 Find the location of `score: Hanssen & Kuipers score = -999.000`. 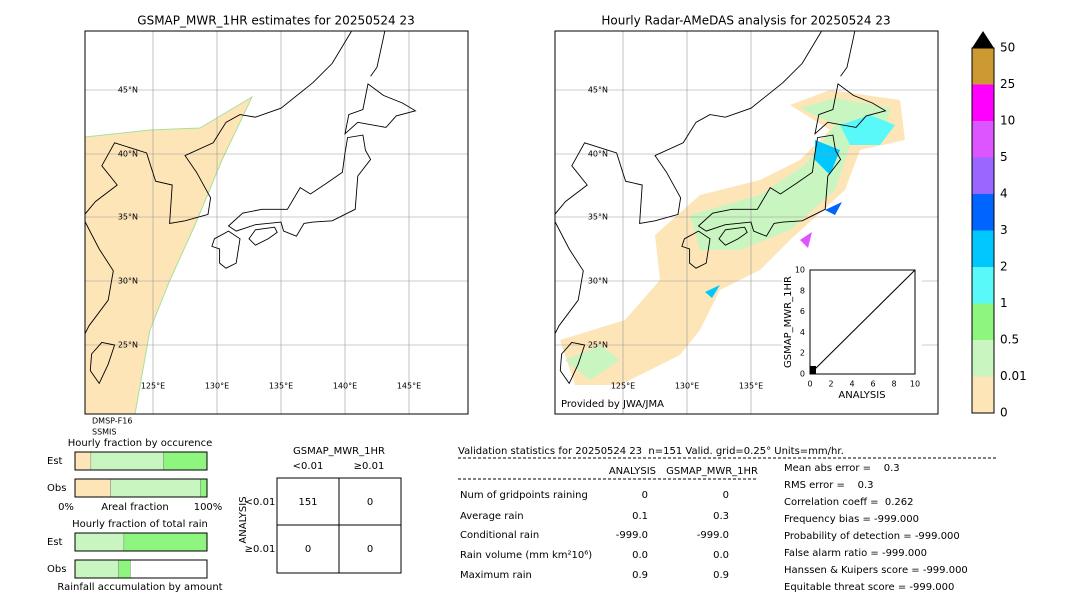

score: Hanssen & Kuipers score = -999.000 is located at coordinates (876, 570).